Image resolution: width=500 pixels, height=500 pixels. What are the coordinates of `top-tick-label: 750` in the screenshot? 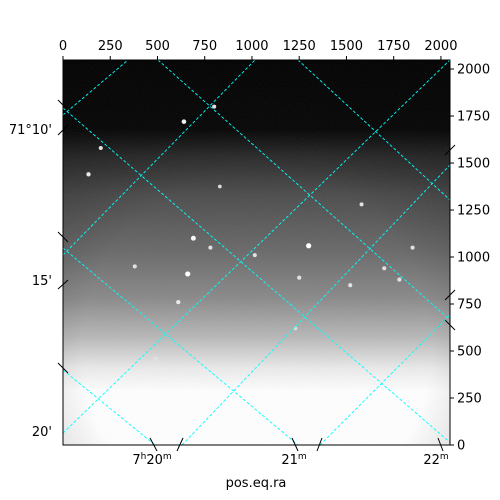 It's located at (204, 46).